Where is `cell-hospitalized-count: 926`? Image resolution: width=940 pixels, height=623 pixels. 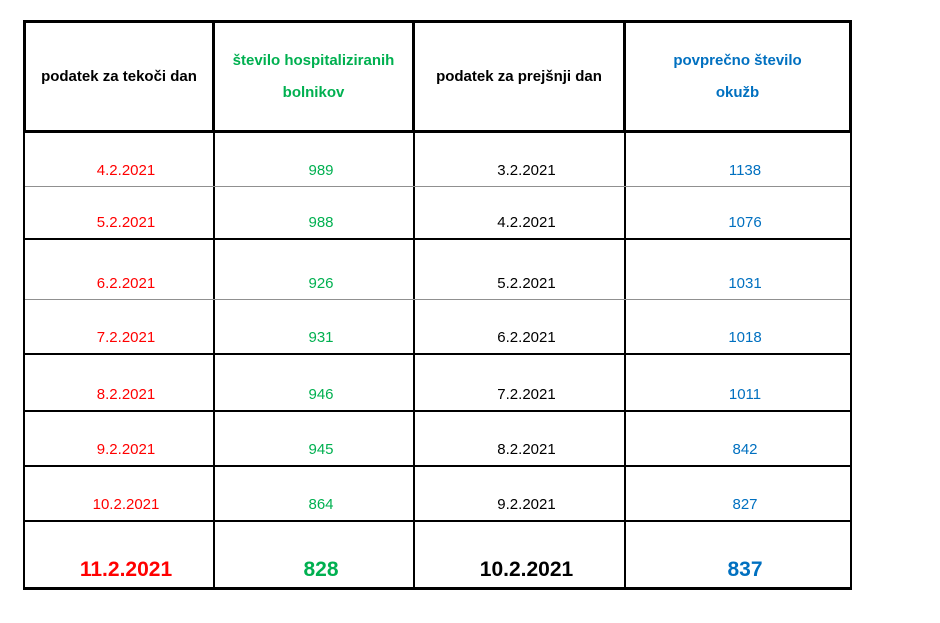 cell-hospitalized-count: 926 is located at coordinates (315, 269).